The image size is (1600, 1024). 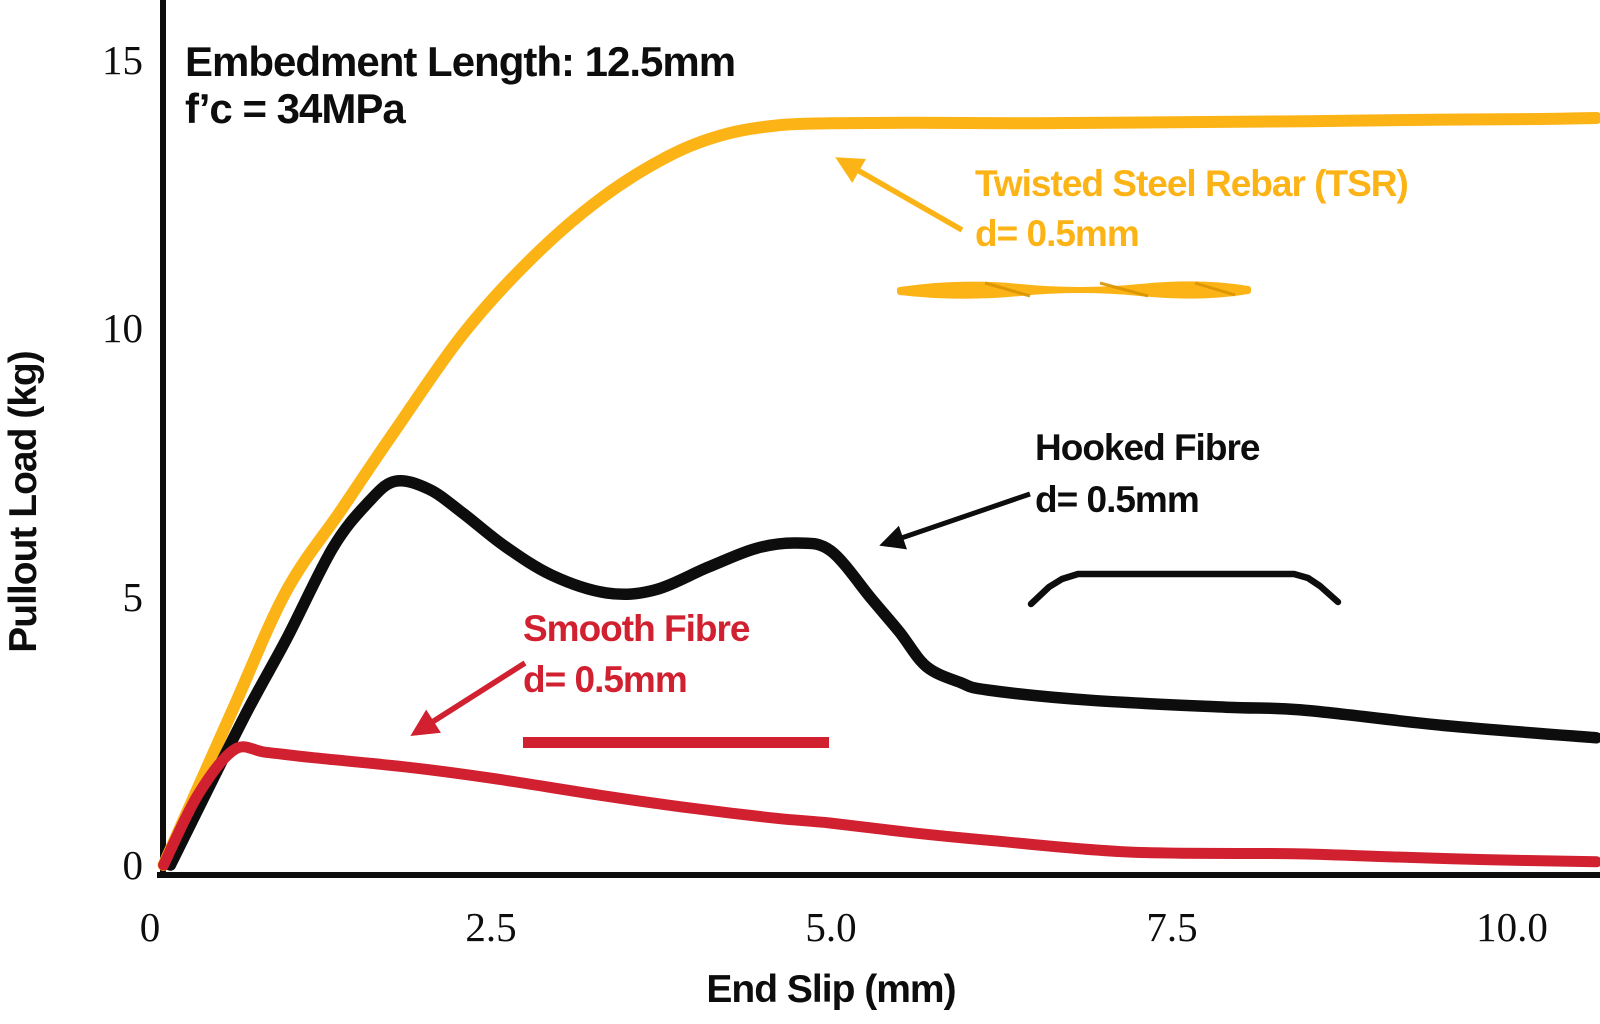 I want to click on x-axis-title: End Slip (mm), so click(x=830, y=989).